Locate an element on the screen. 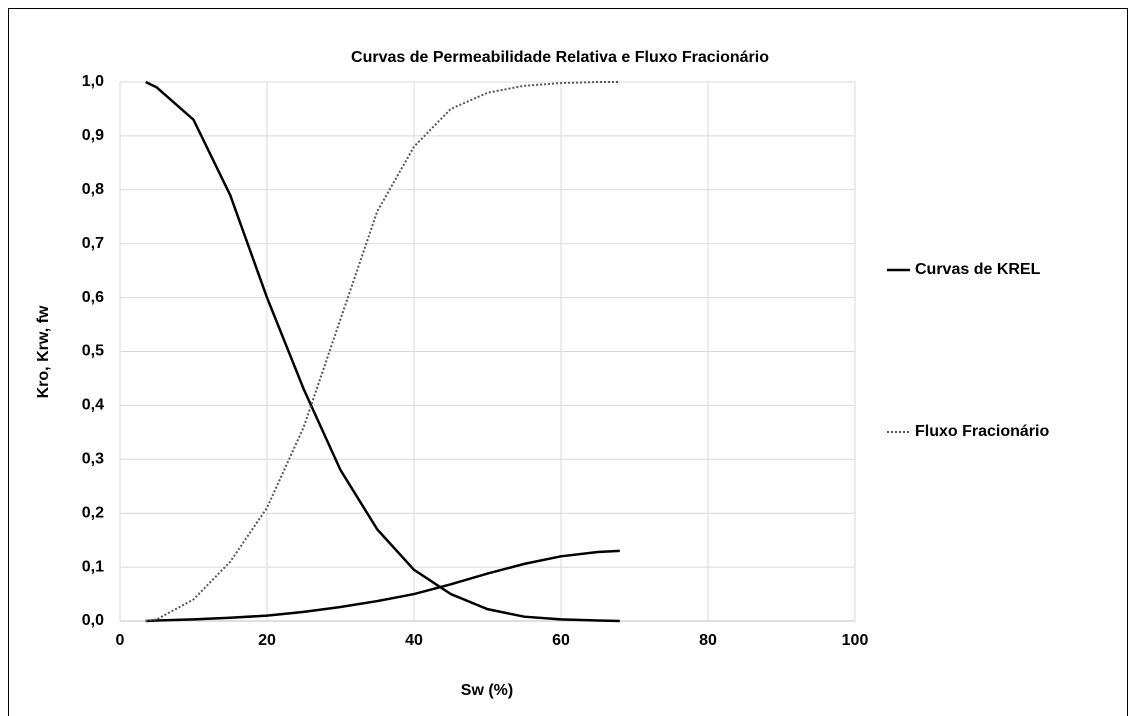  x-tick-label: 20 is located at coordinates (267, 640).